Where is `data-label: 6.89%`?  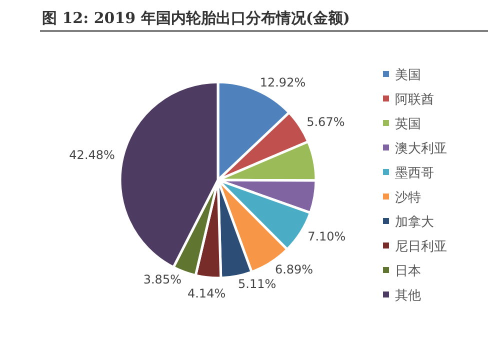
data-label: 6.89% is located at coordinates (294, 269).